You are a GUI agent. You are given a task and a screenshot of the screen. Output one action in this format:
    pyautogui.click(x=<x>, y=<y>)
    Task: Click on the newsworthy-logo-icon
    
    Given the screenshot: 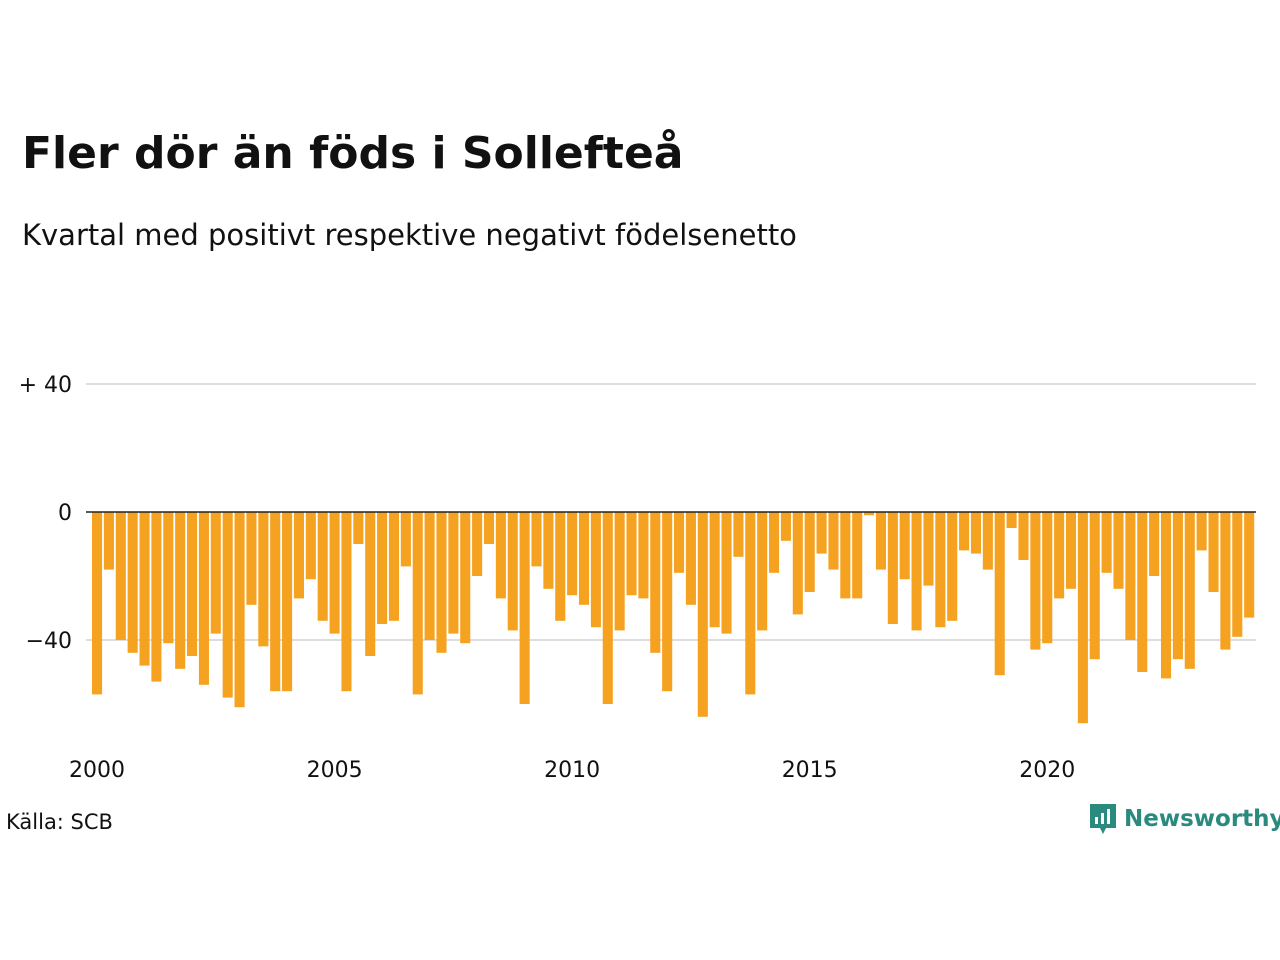 What is the action you would take?
    pyautogui.click(x=1103, y=819)
    